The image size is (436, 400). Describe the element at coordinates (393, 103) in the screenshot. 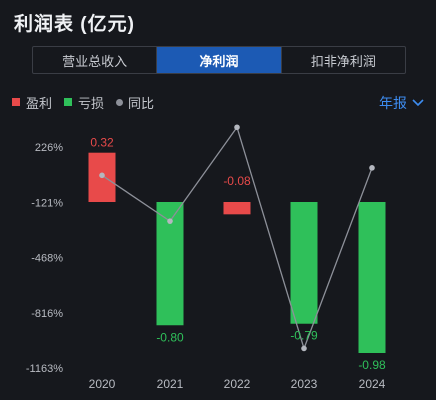

I see `period-label: 年报` at that location.